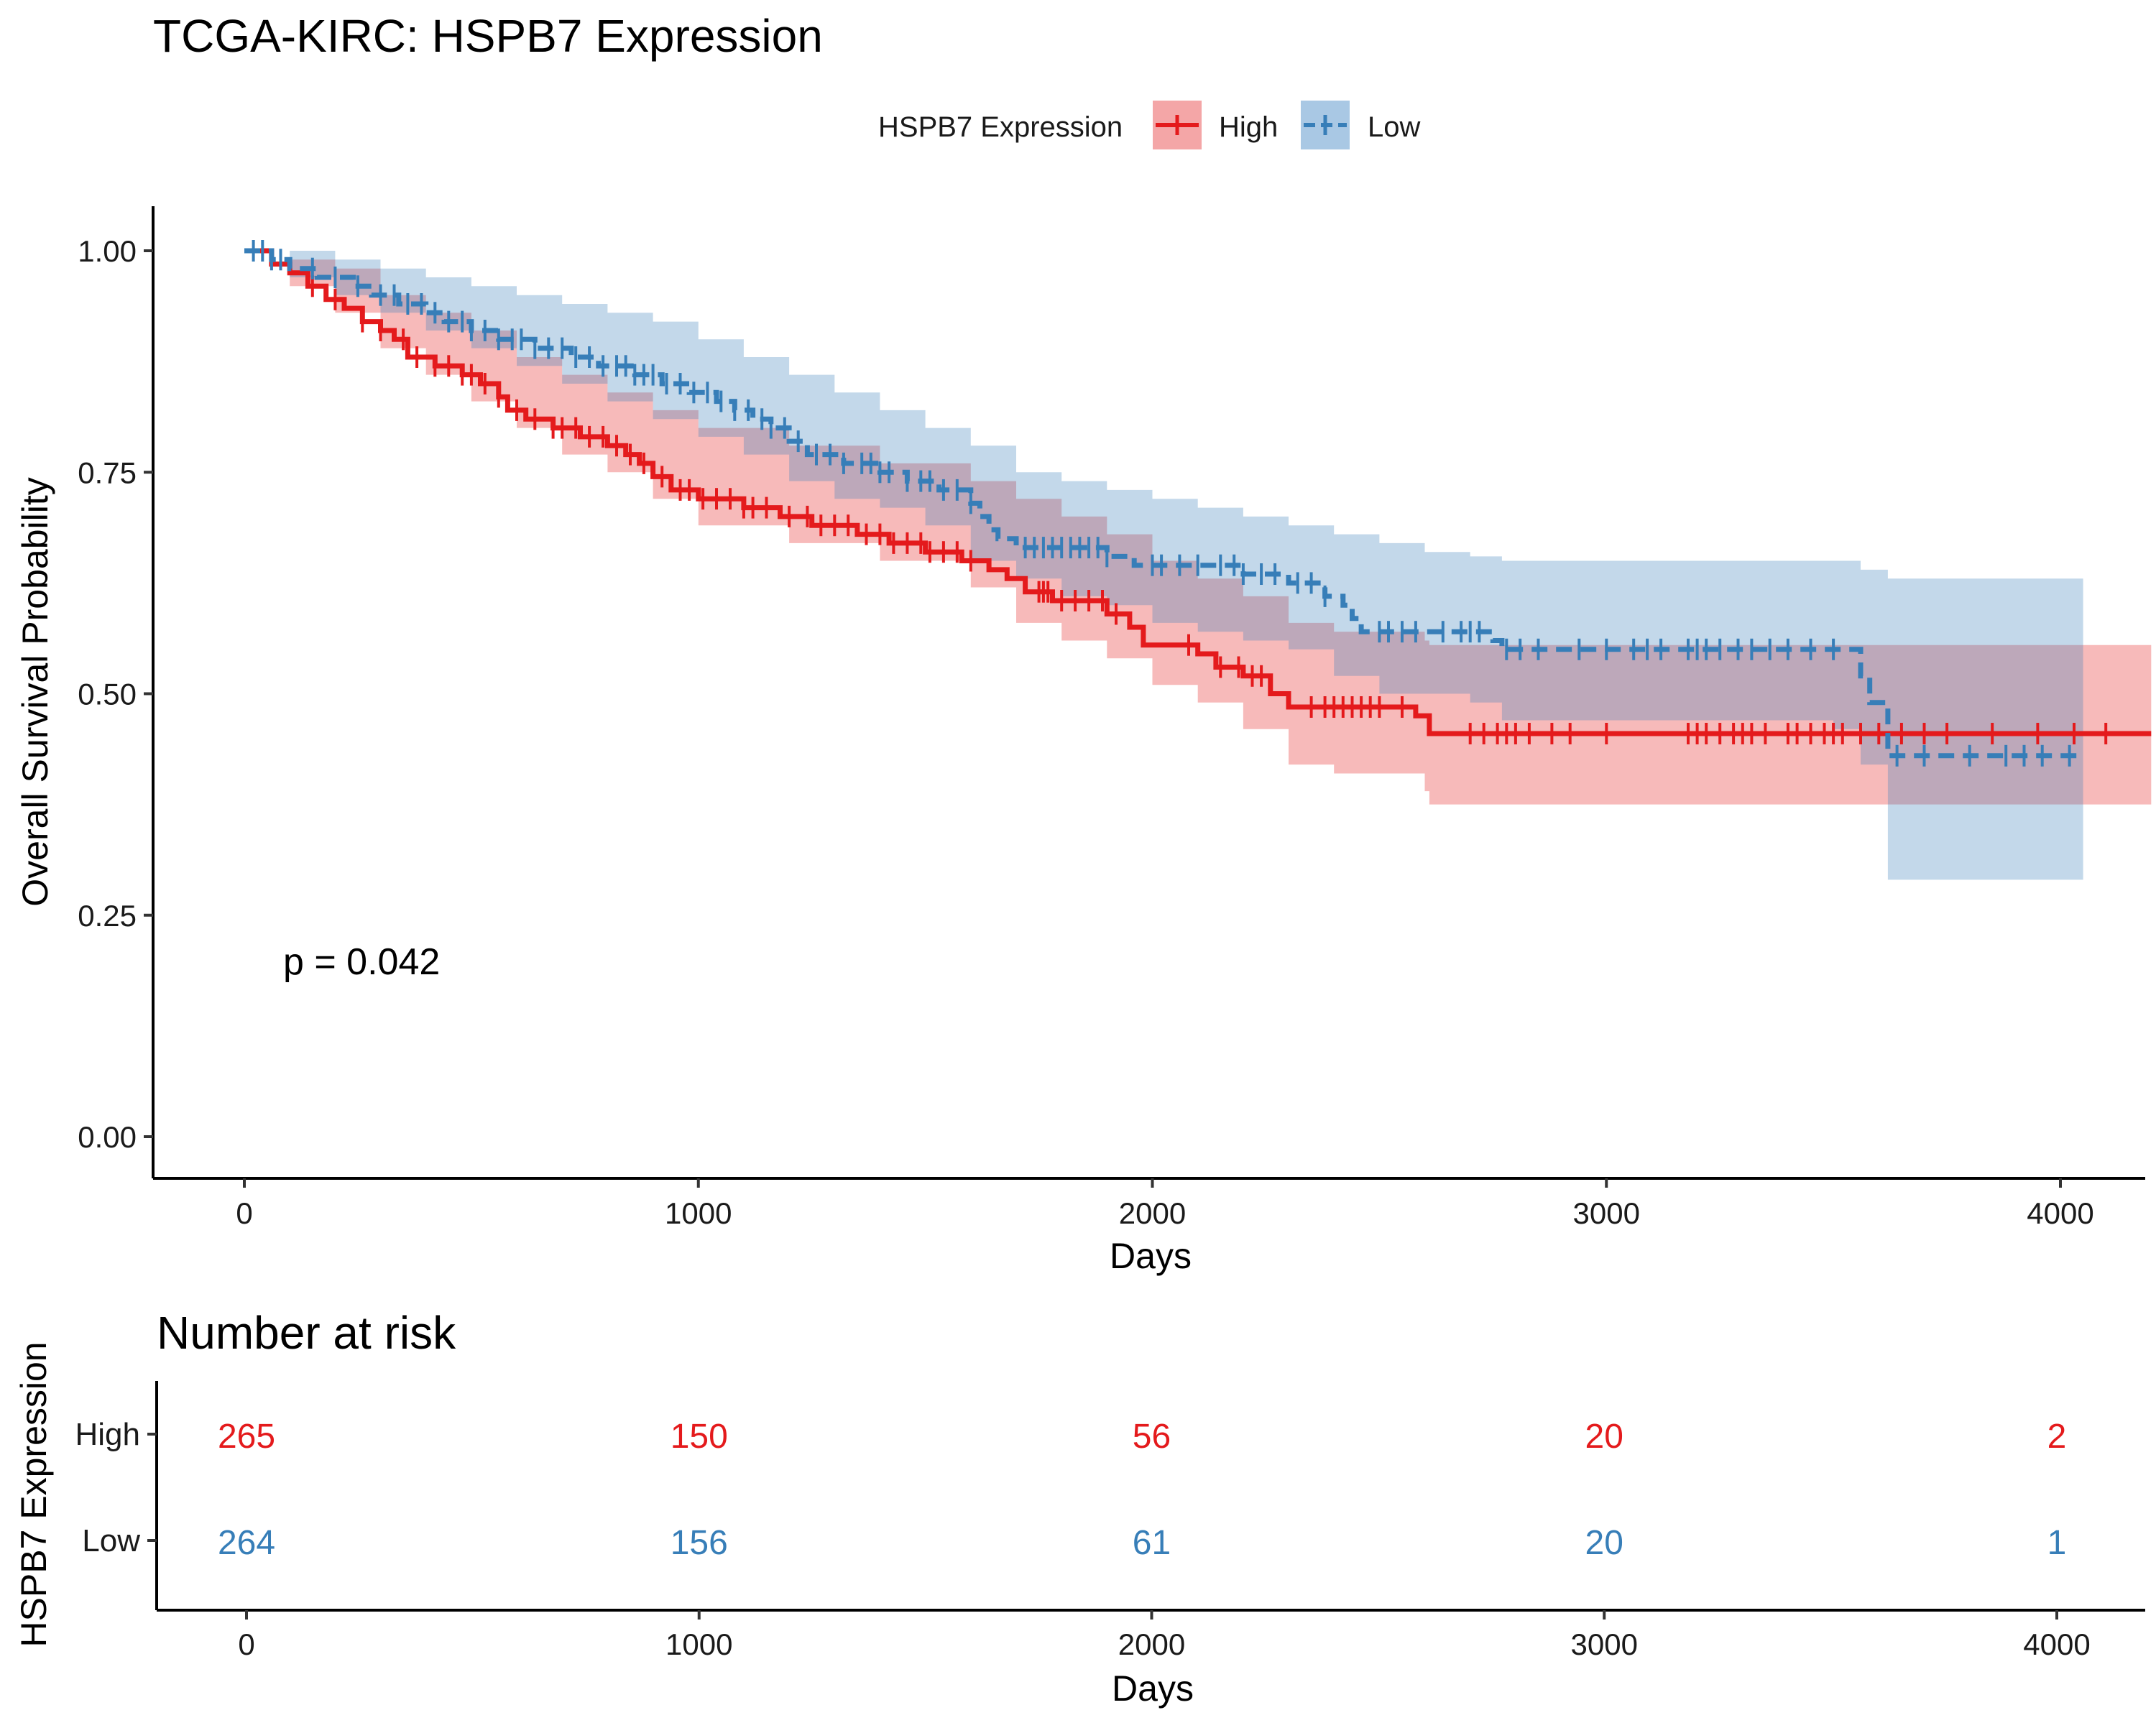 The height and width of the screenshot is (1728, 2156). Describe the element at coordinates (108, 1434) in the screenshot. I see `risk-row-label-high: High` at that location.